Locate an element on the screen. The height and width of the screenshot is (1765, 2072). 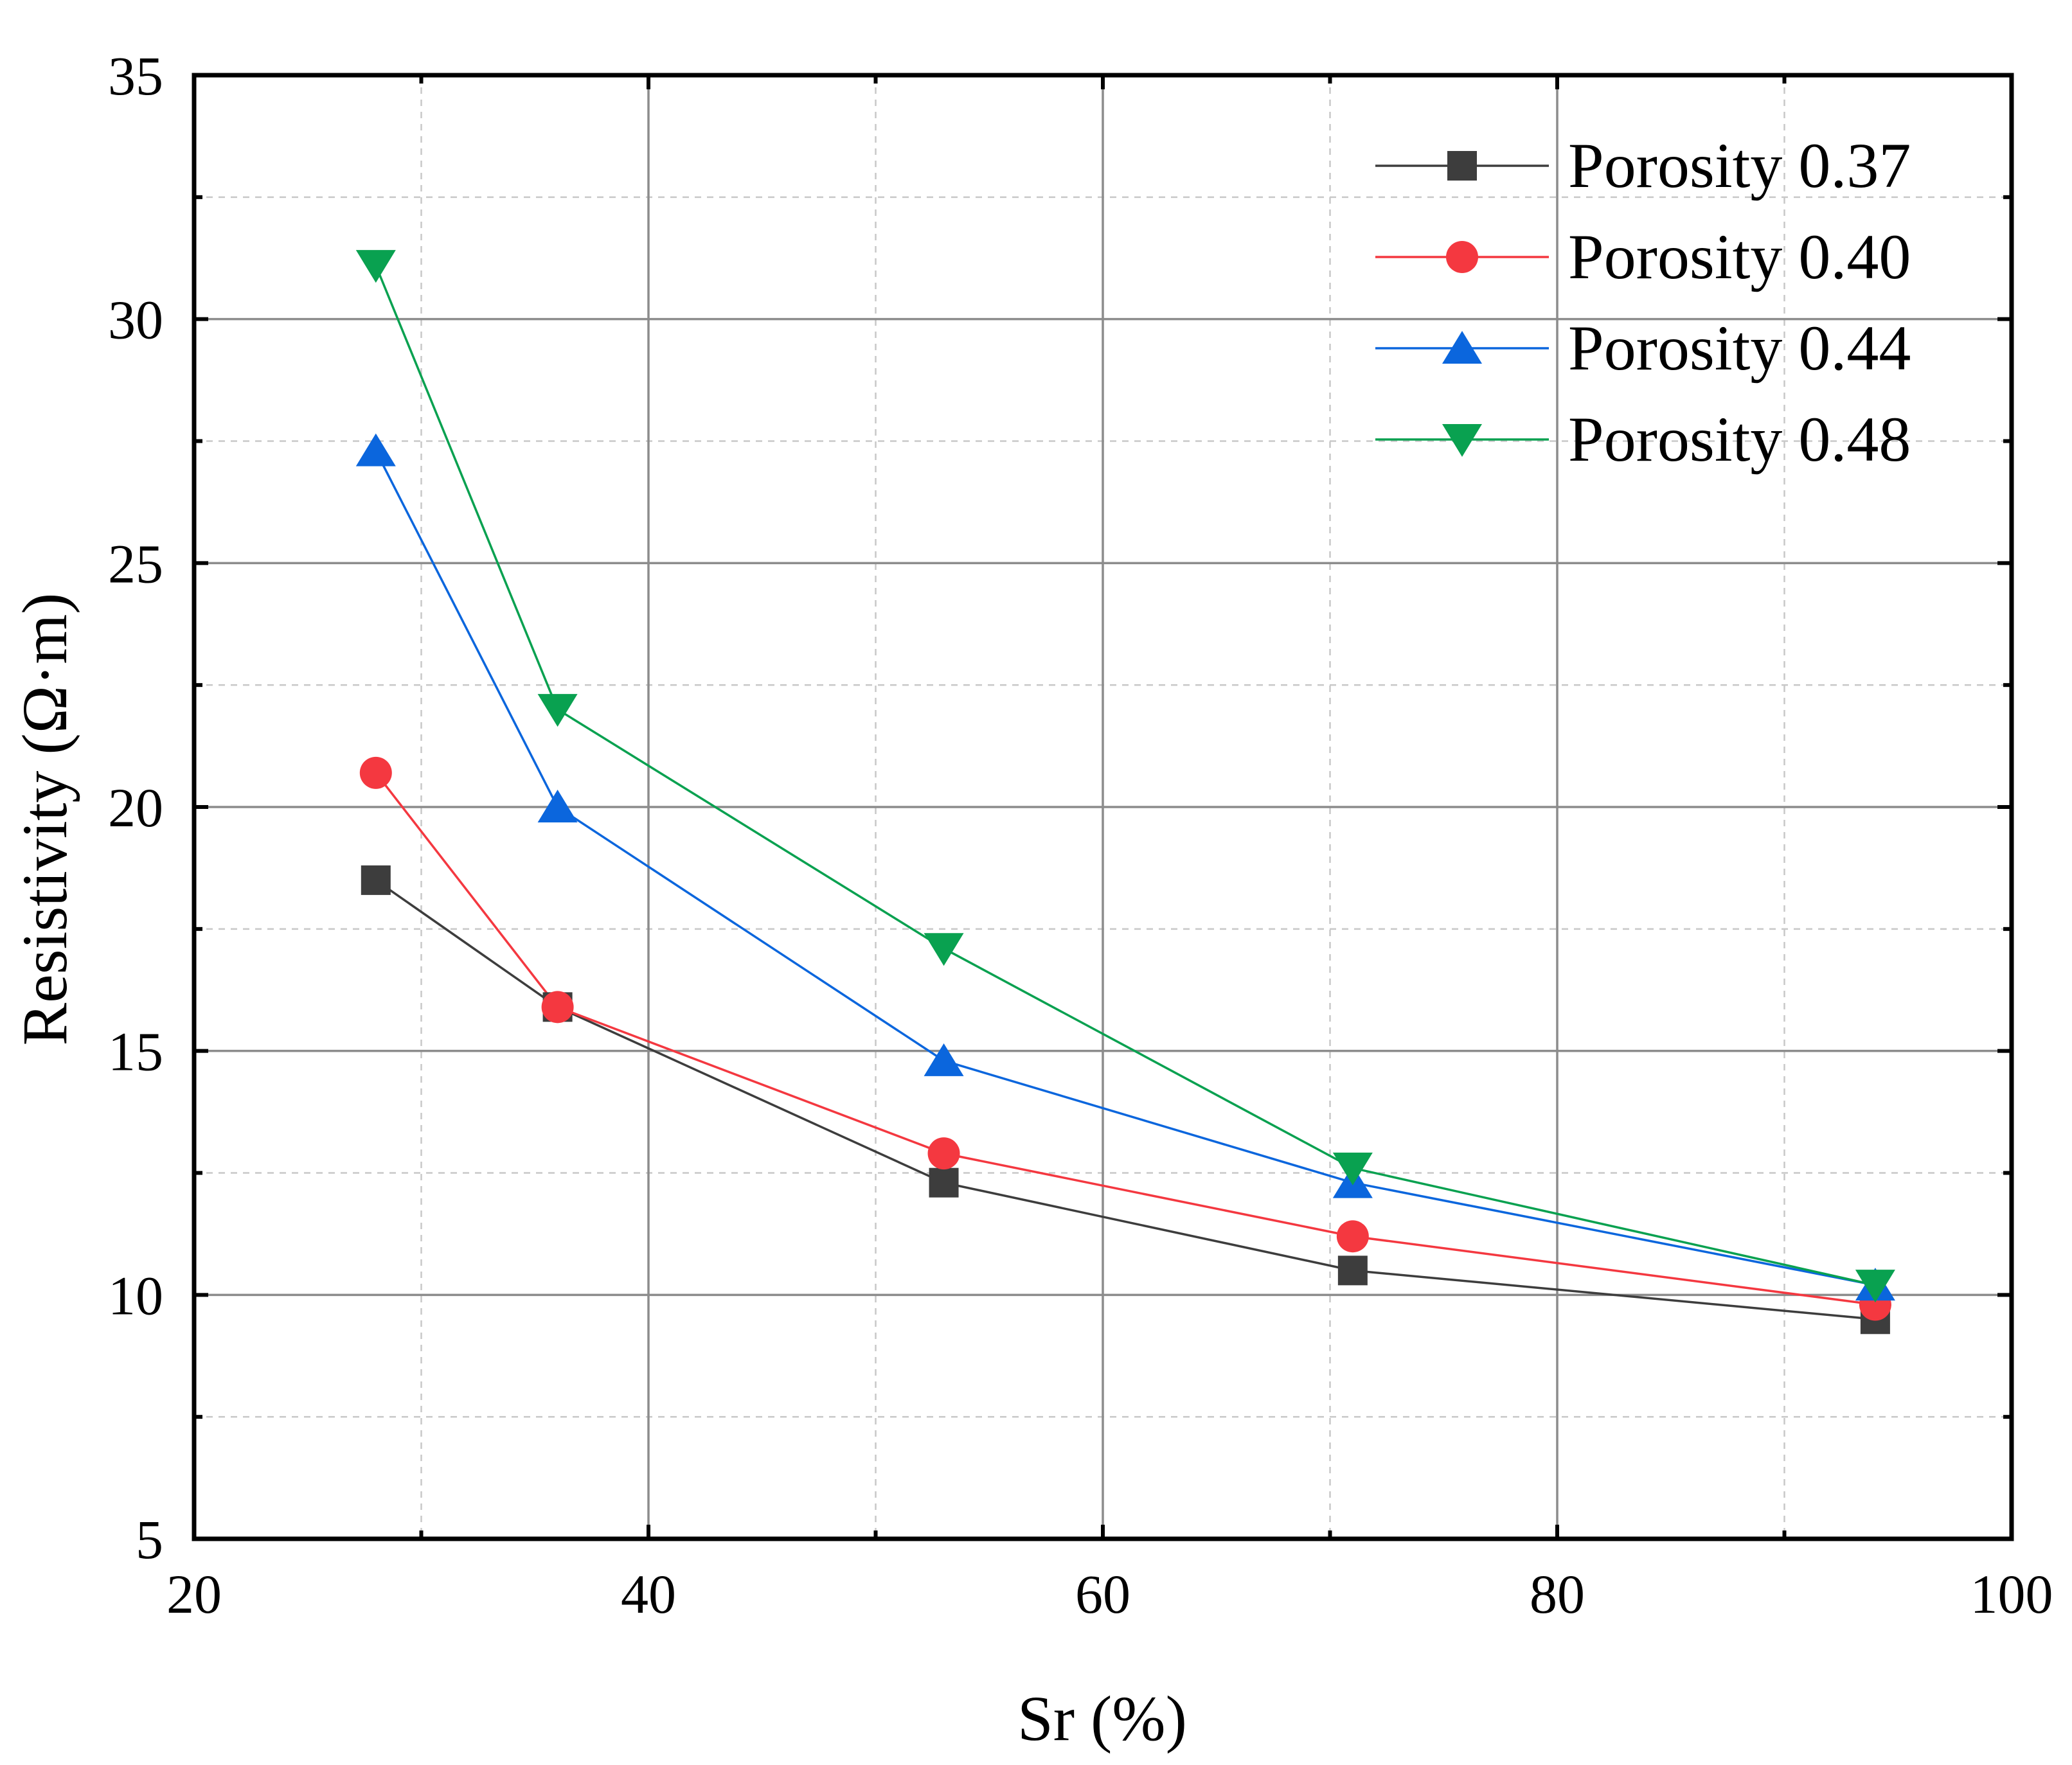
legend-label: Porosity 0.48 is located at coordinates (1739, 440).